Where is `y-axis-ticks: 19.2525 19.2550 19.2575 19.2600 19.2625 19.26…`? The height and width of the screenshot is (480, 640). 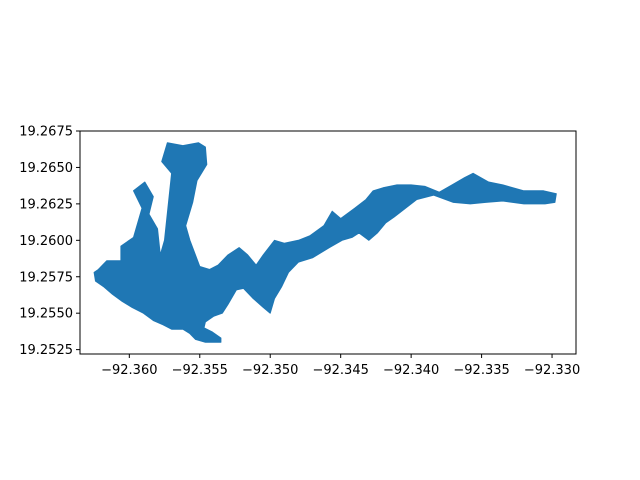
y-axis-ticks: 19.2525 19.2550 19.2575 19.2600 19.2625 19.26… is located at coordinates (49, 241).